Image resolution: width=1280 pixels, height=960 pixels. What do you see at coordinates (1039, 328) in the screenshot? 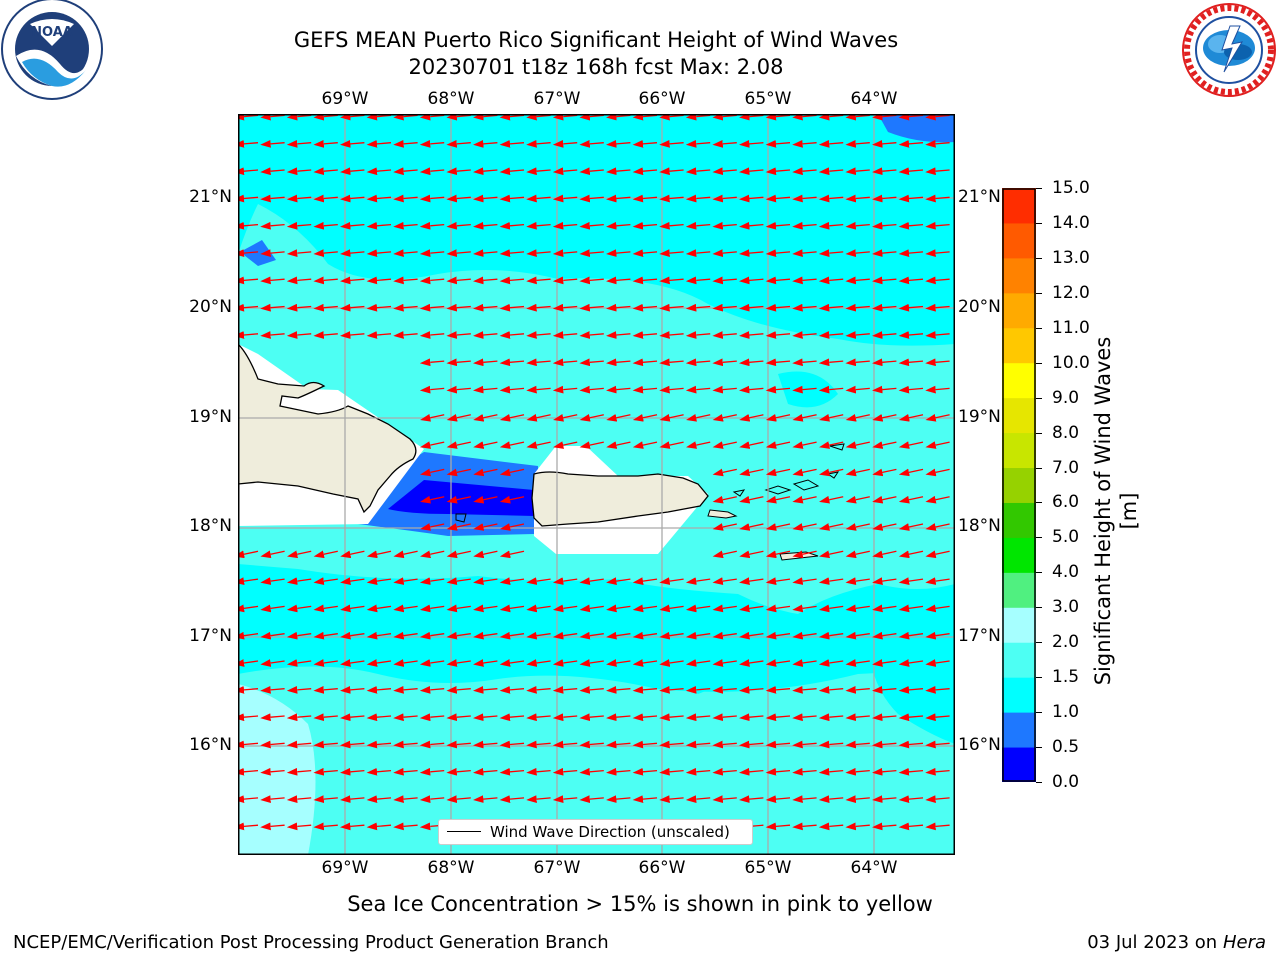
I see `colorbar-tick-mark` at bounding box center [1039, 328].